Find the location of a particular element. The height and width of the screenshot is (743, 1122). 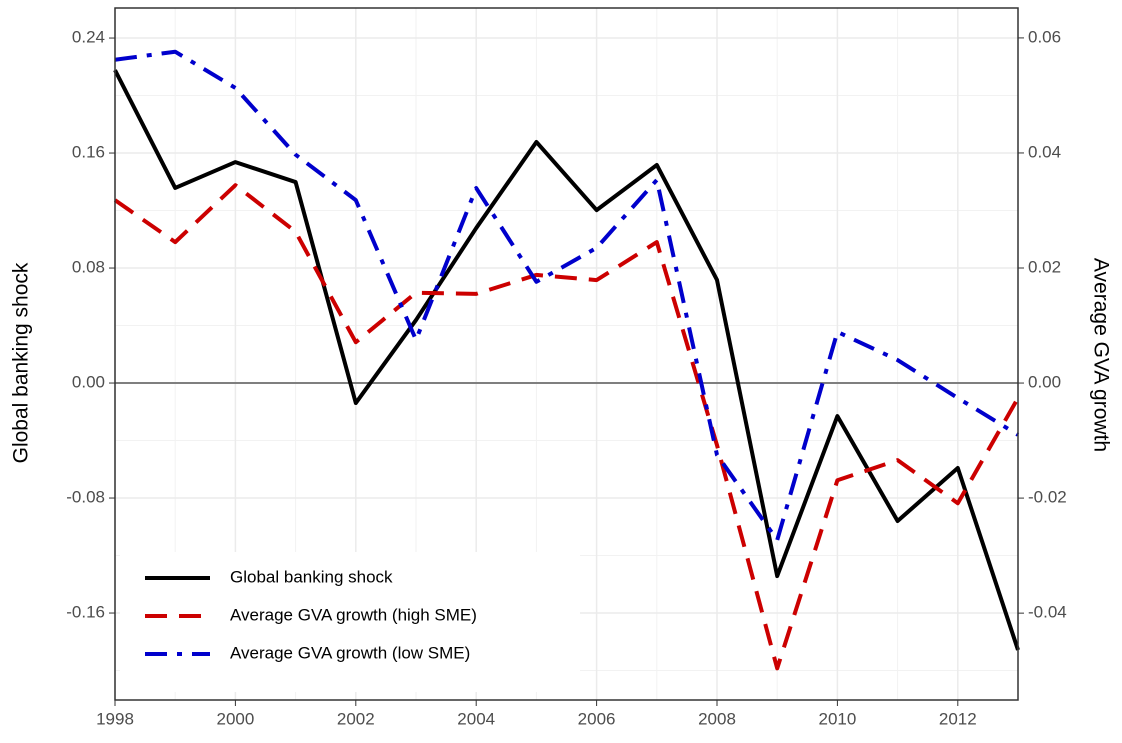

y-tick-label: -0.08 is located at coordinates (85, 497).